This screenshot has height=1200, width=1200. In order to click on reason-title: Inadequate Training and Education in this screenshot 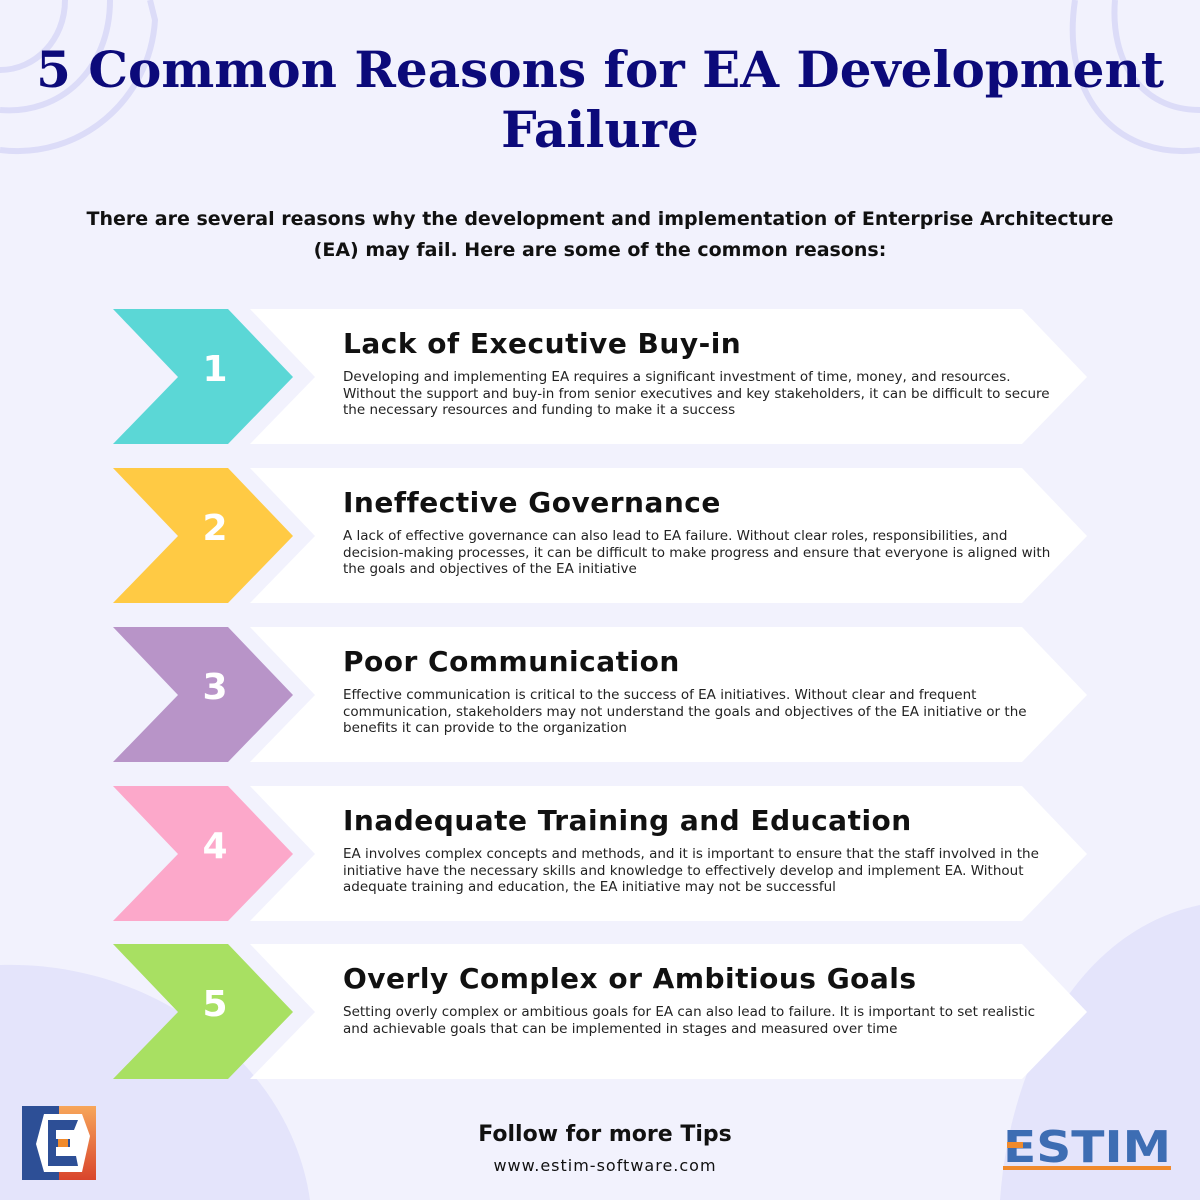, I will do `click(627, 820)`.